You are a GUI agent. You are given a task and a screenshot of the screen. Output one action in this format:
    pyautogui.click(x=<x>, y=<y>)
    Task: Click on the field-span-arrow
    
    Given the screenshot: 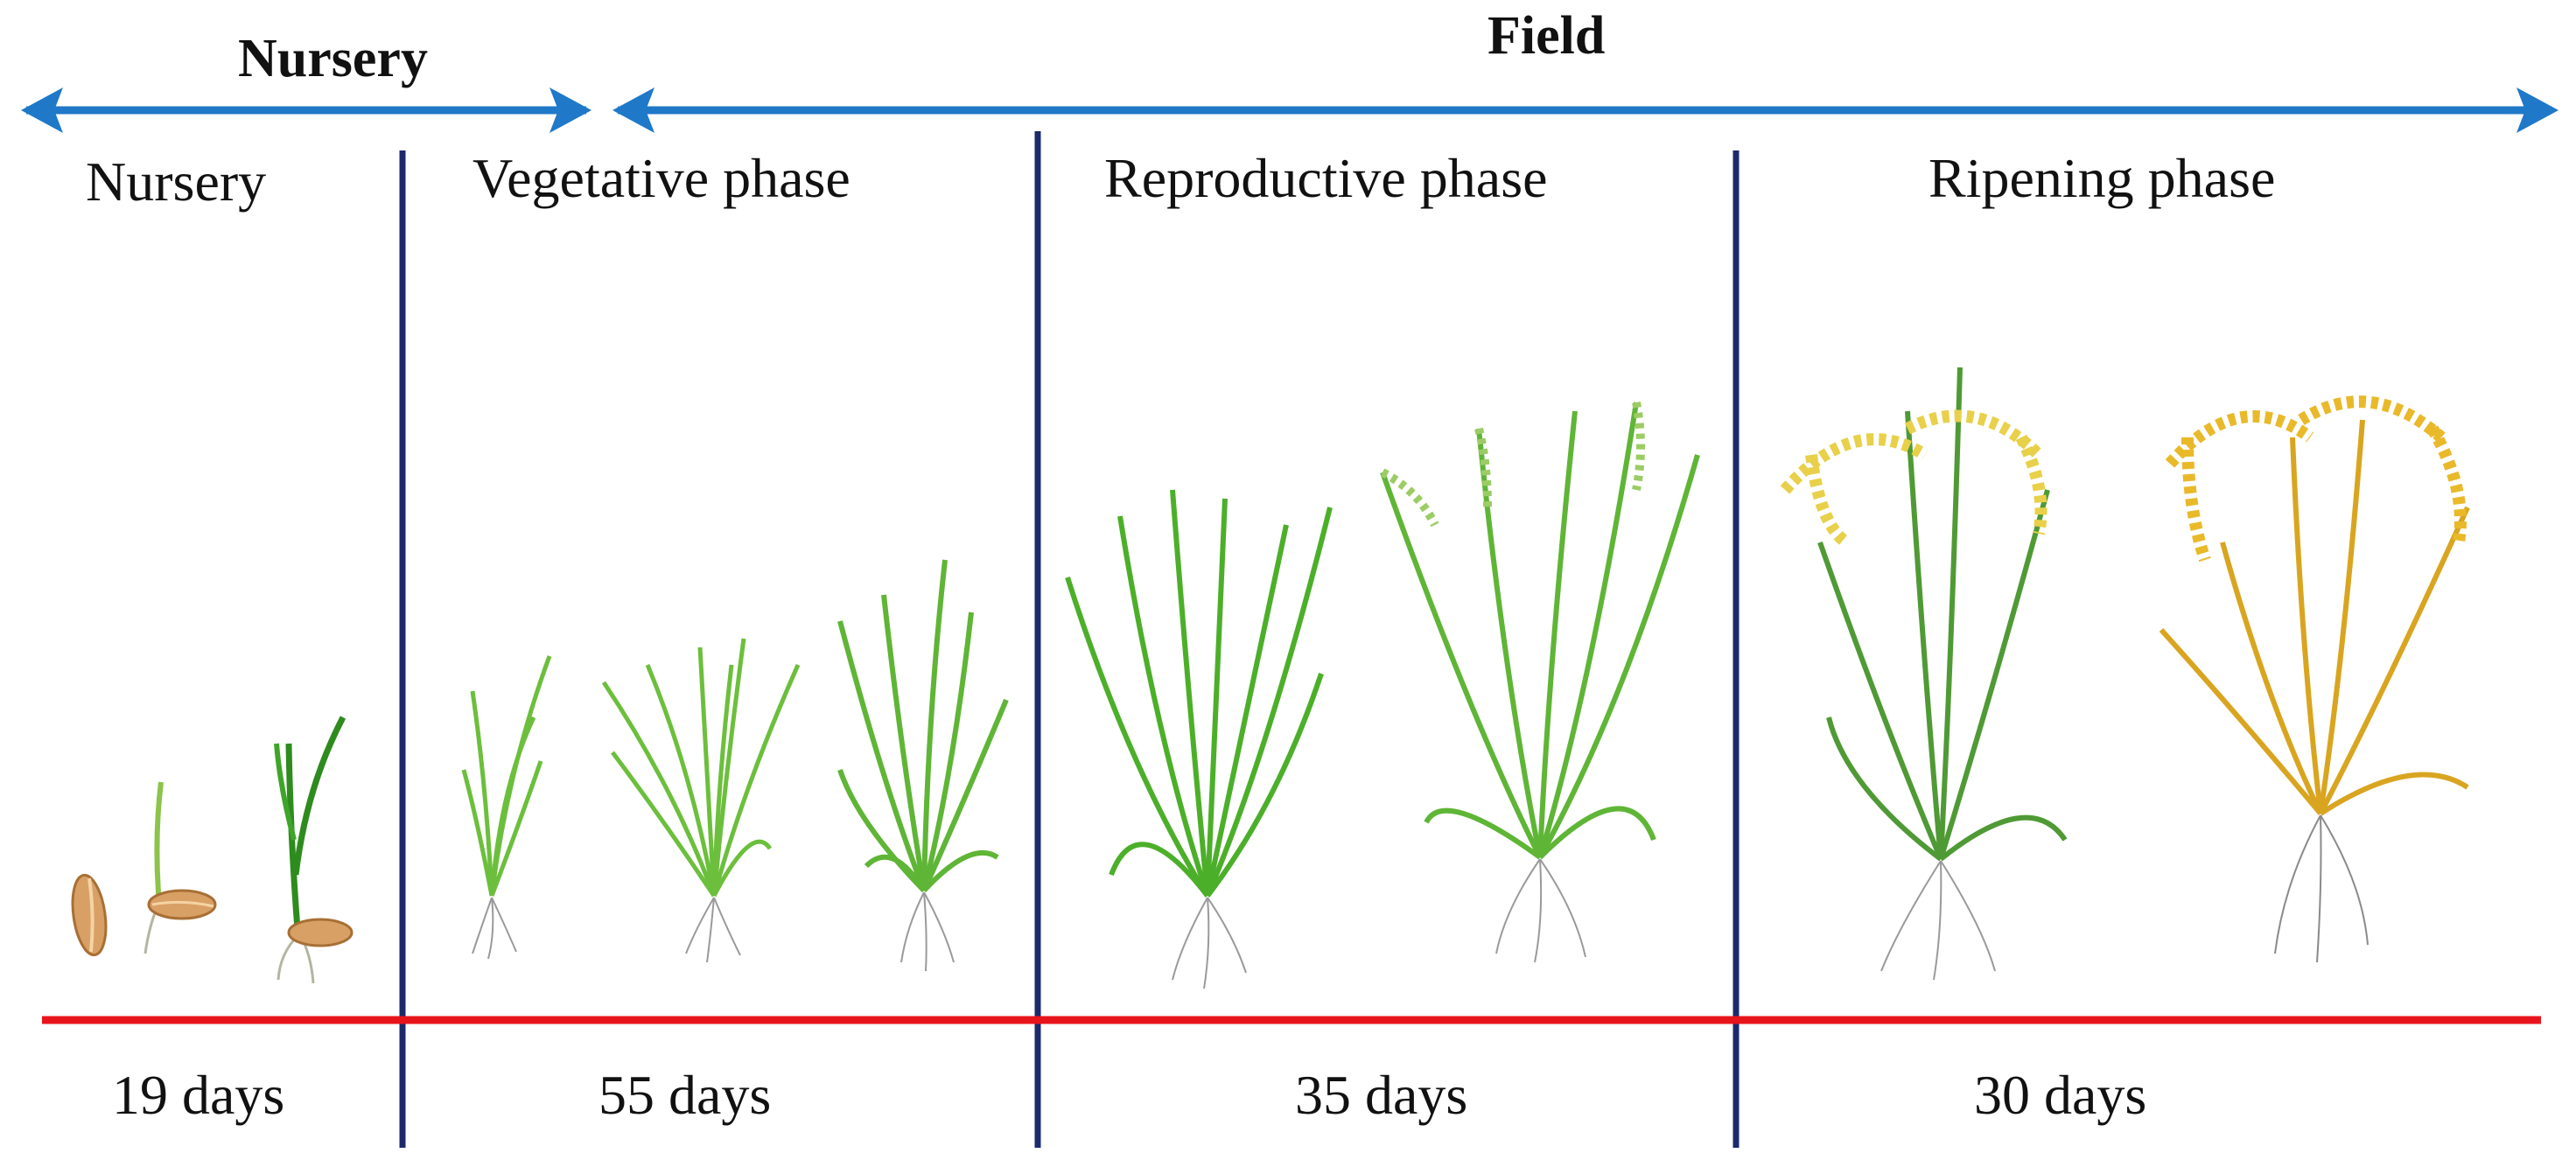 What is the action you would take?
    pyautogui.click(x=1585, y=110)
    